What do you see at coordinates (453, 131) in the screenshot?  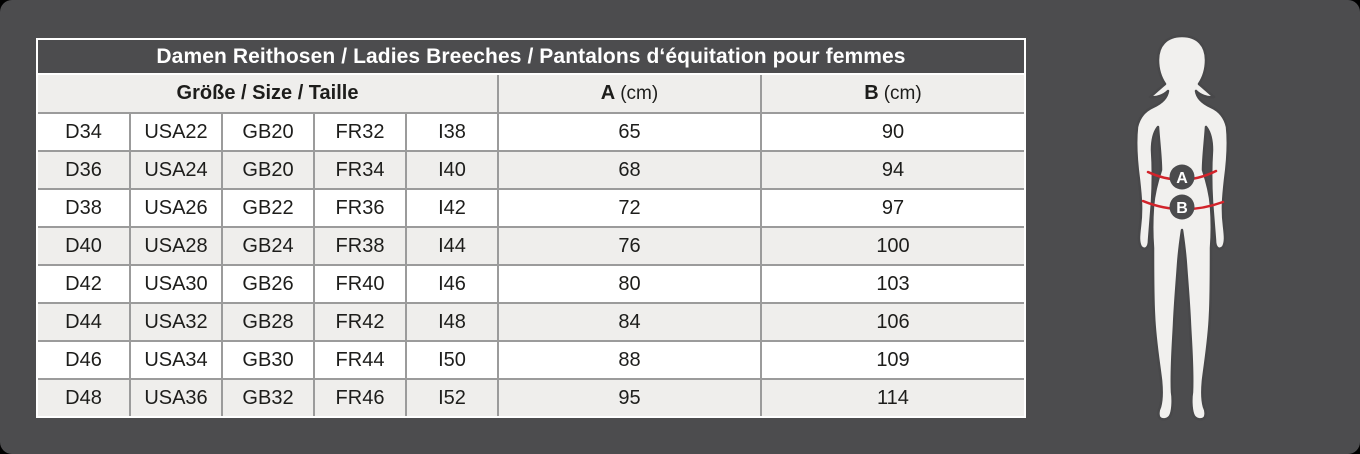 I see `size-i-cell: I38` at bounding box center [453, 131].